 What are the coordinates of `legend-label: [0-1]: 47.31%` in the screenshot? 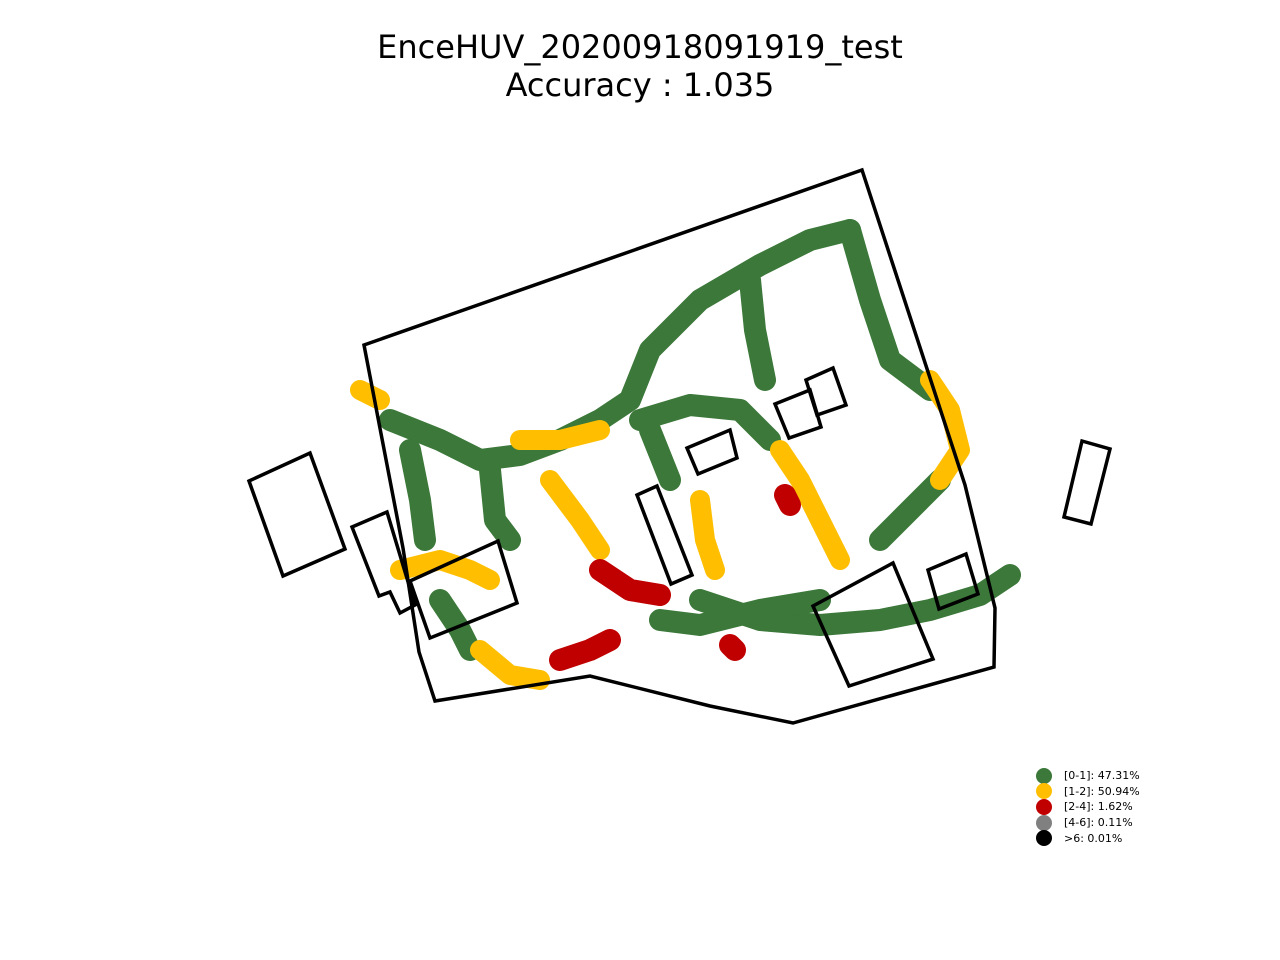 It's located at (1102, 776).